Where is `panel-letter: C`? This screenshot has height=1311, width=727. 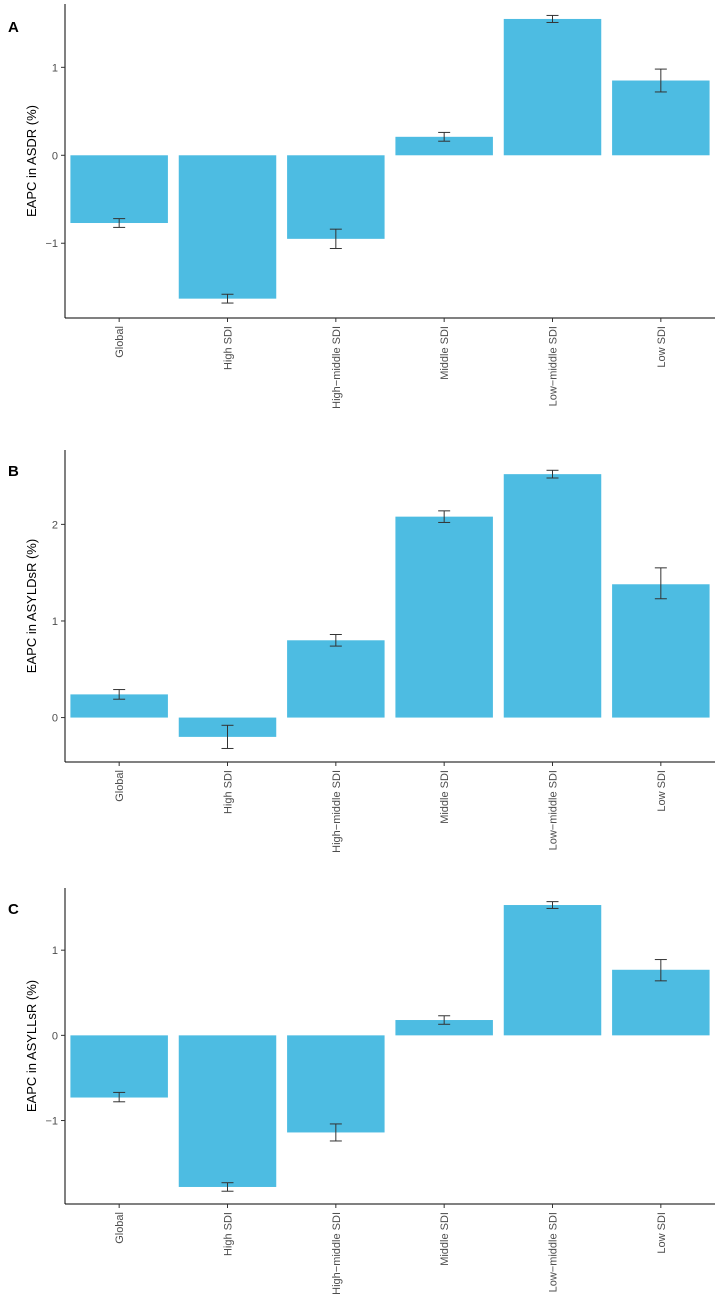
panel-letter: C is located at coordinates (13, 909).